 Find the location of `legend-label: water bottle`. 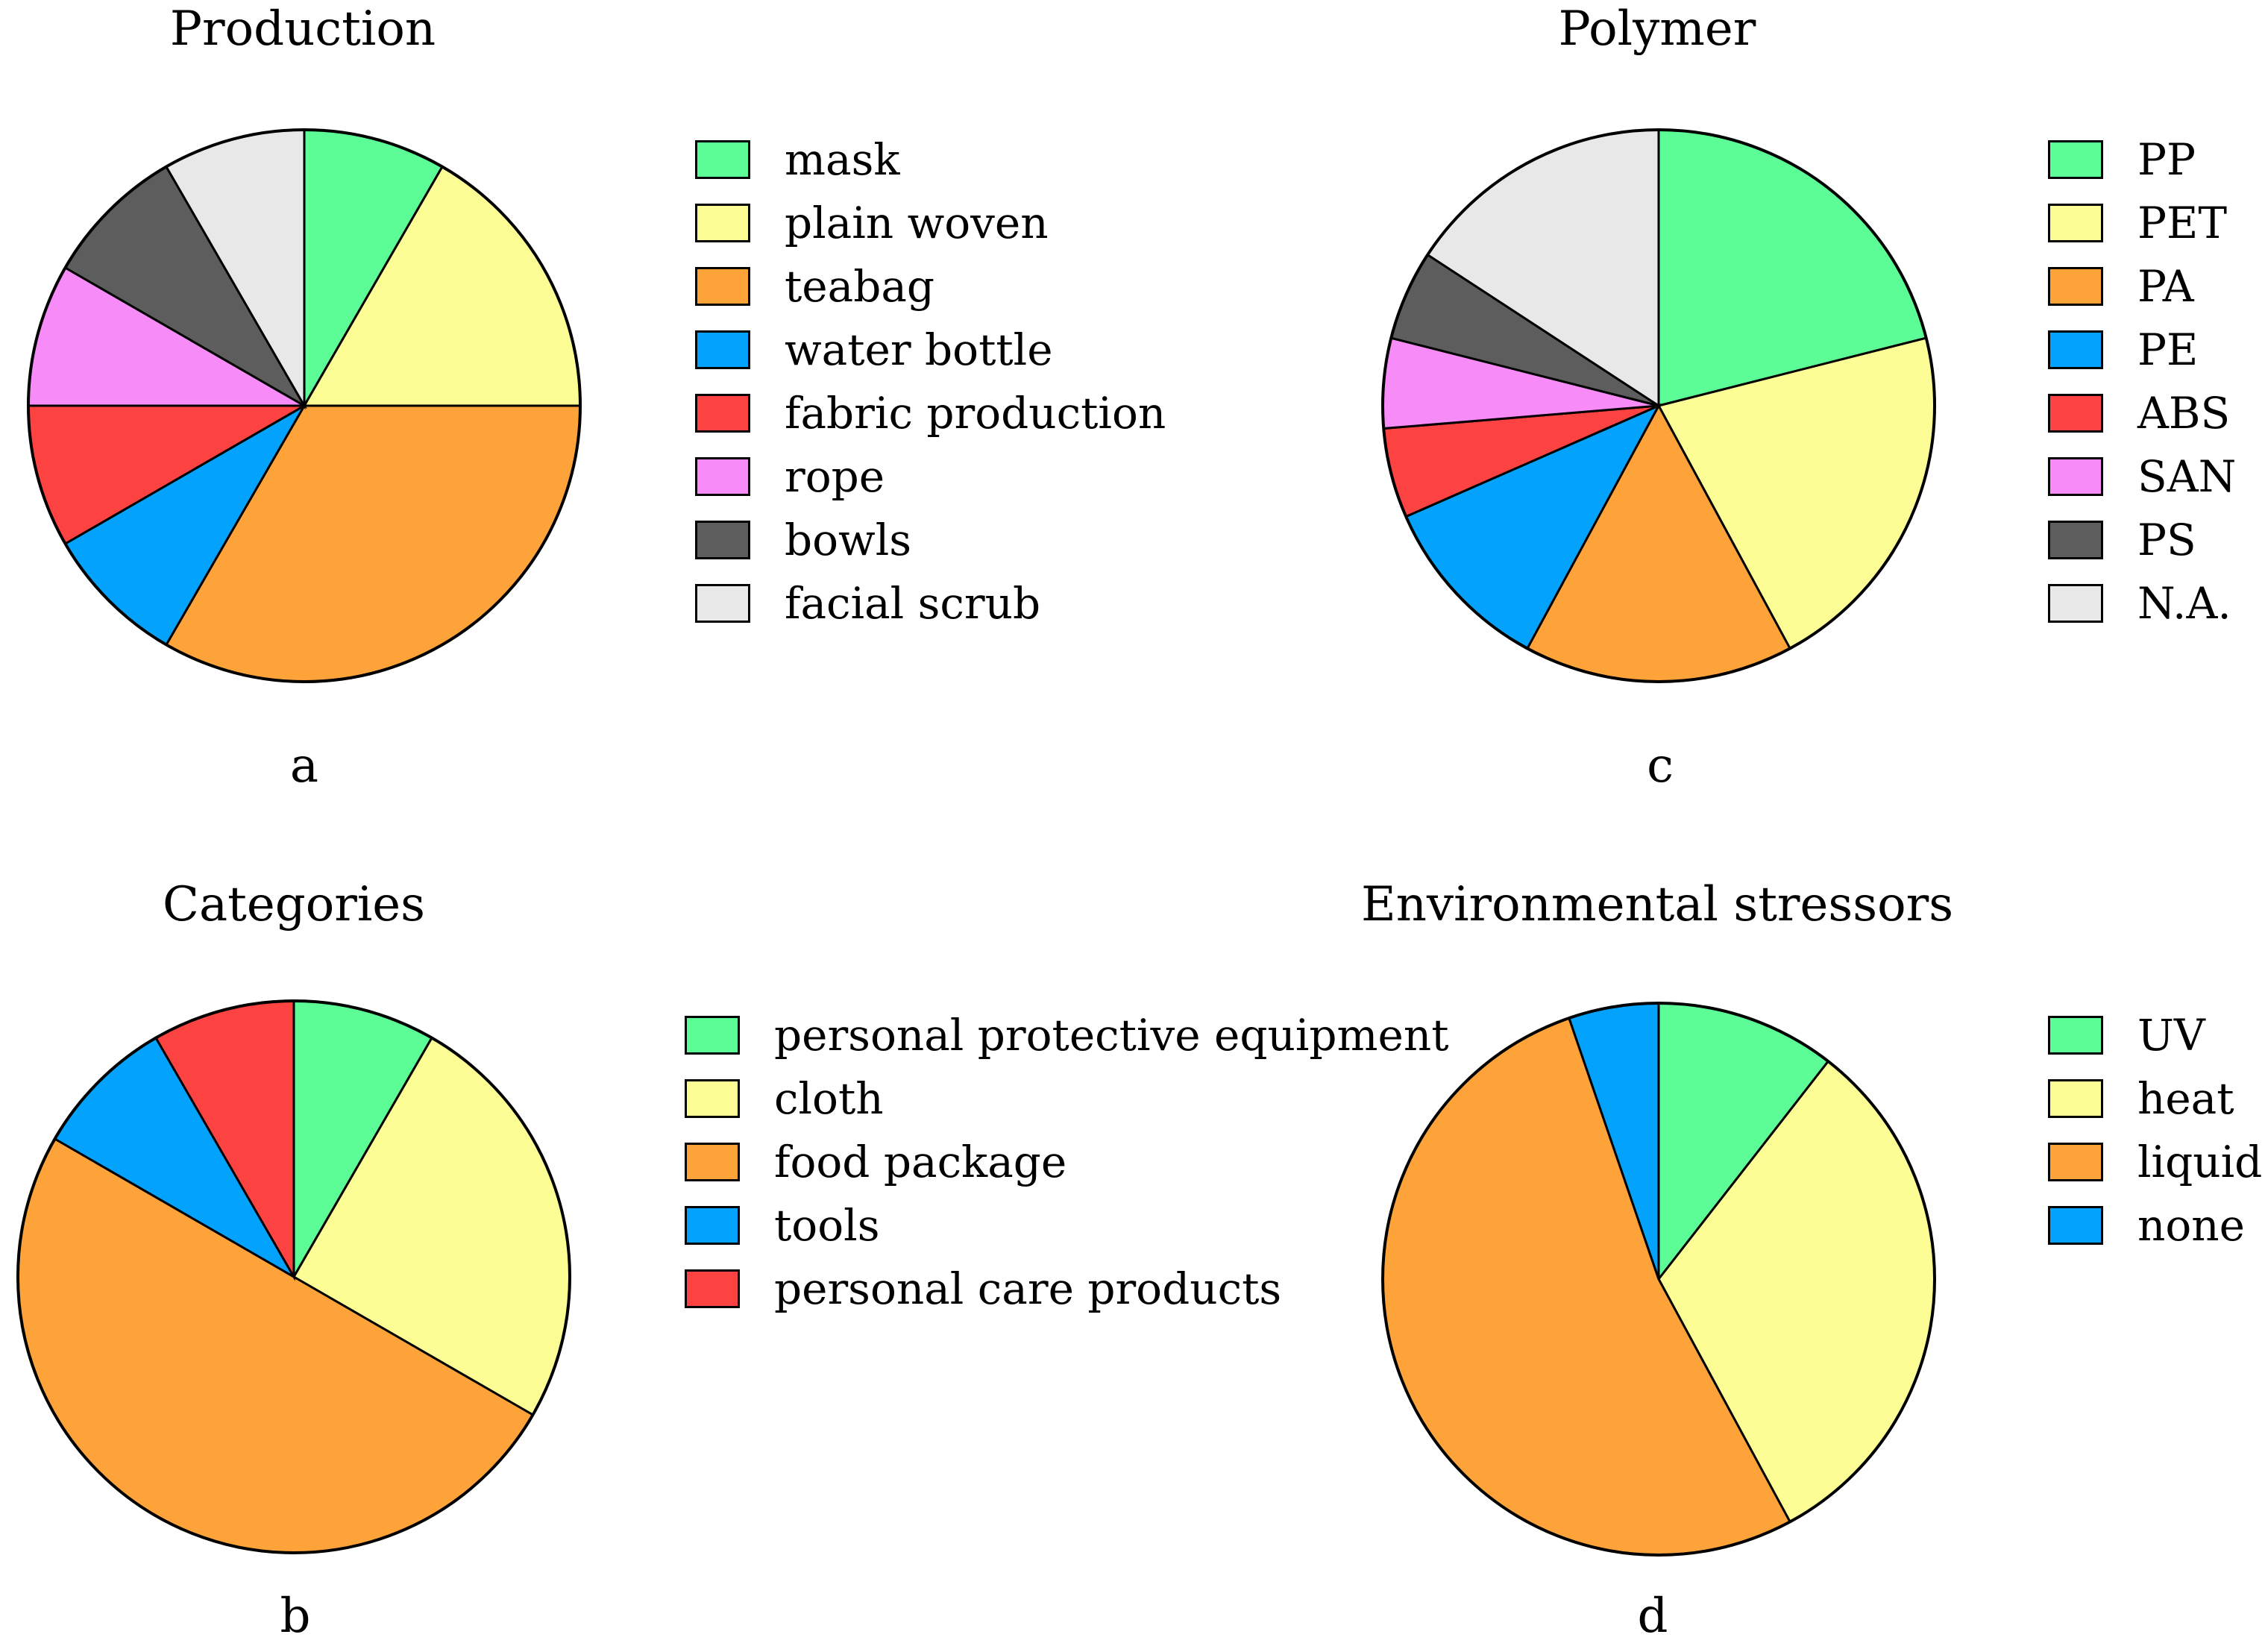

legend-label: water bottle is located at coordinates (919, 349).